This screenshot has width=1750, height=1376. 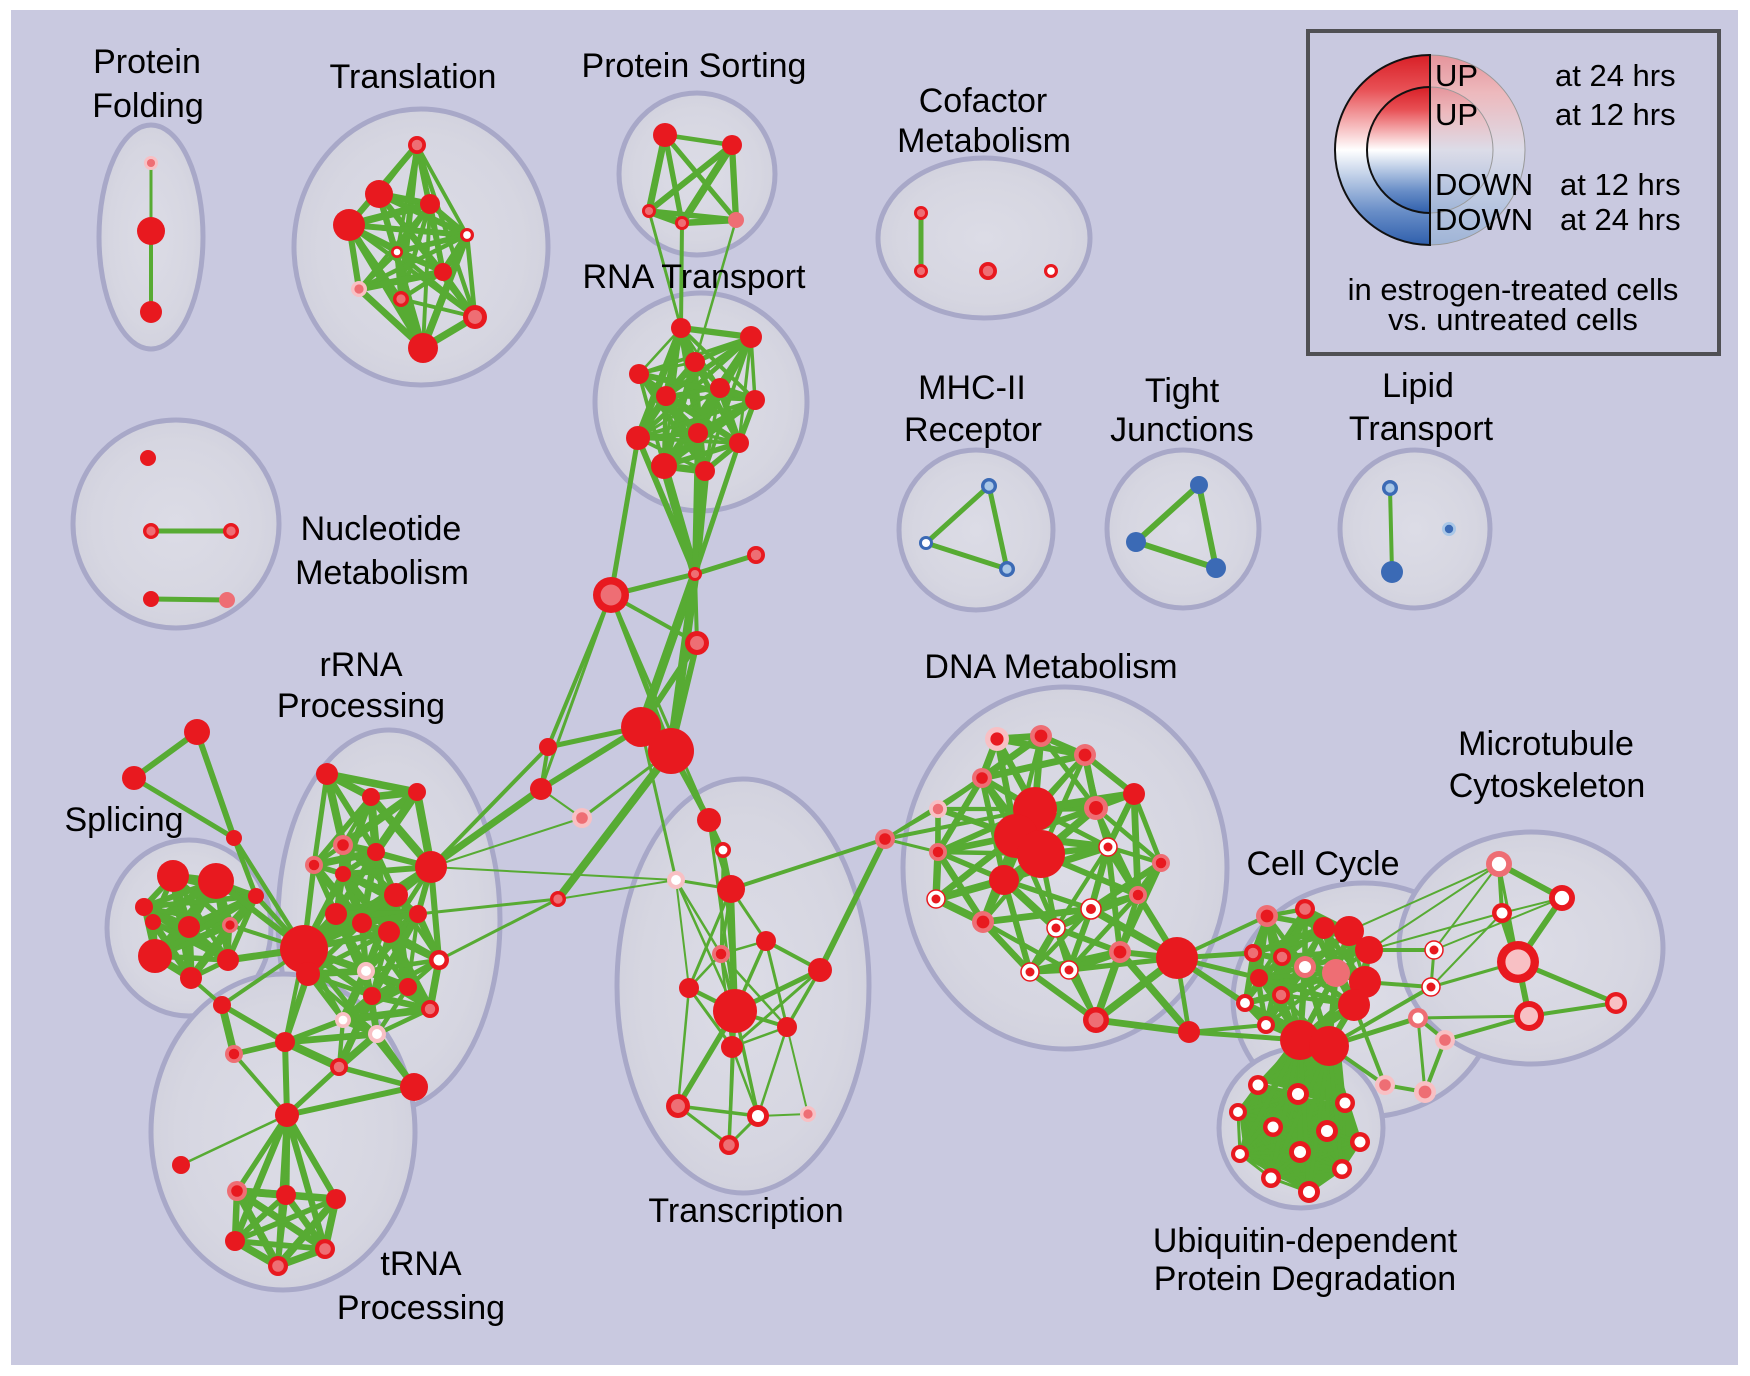 I want to click on svg-text: Protein Sorting, so click(x=694, y=66).